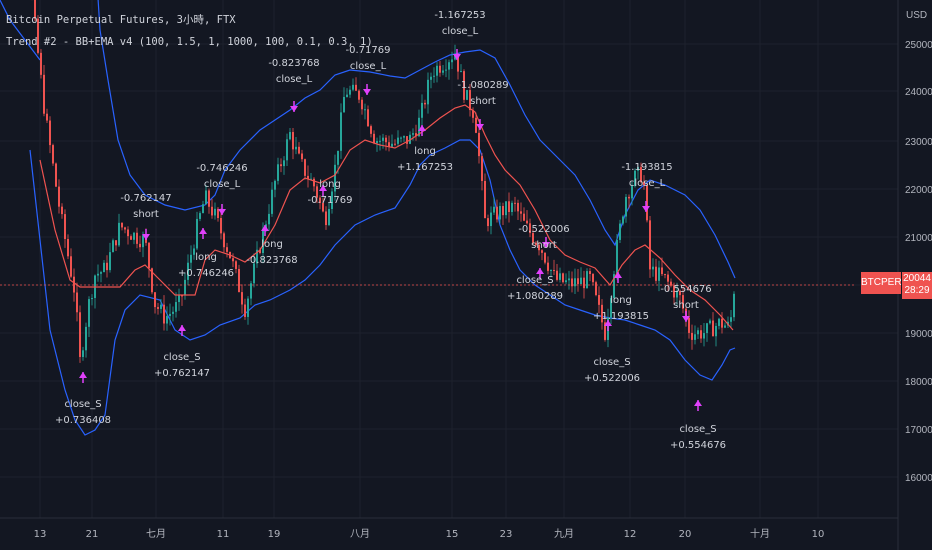 The height and width of the screenshot is (550, 932). I want to click on price-tick-label: 17000, so click(918, 430).